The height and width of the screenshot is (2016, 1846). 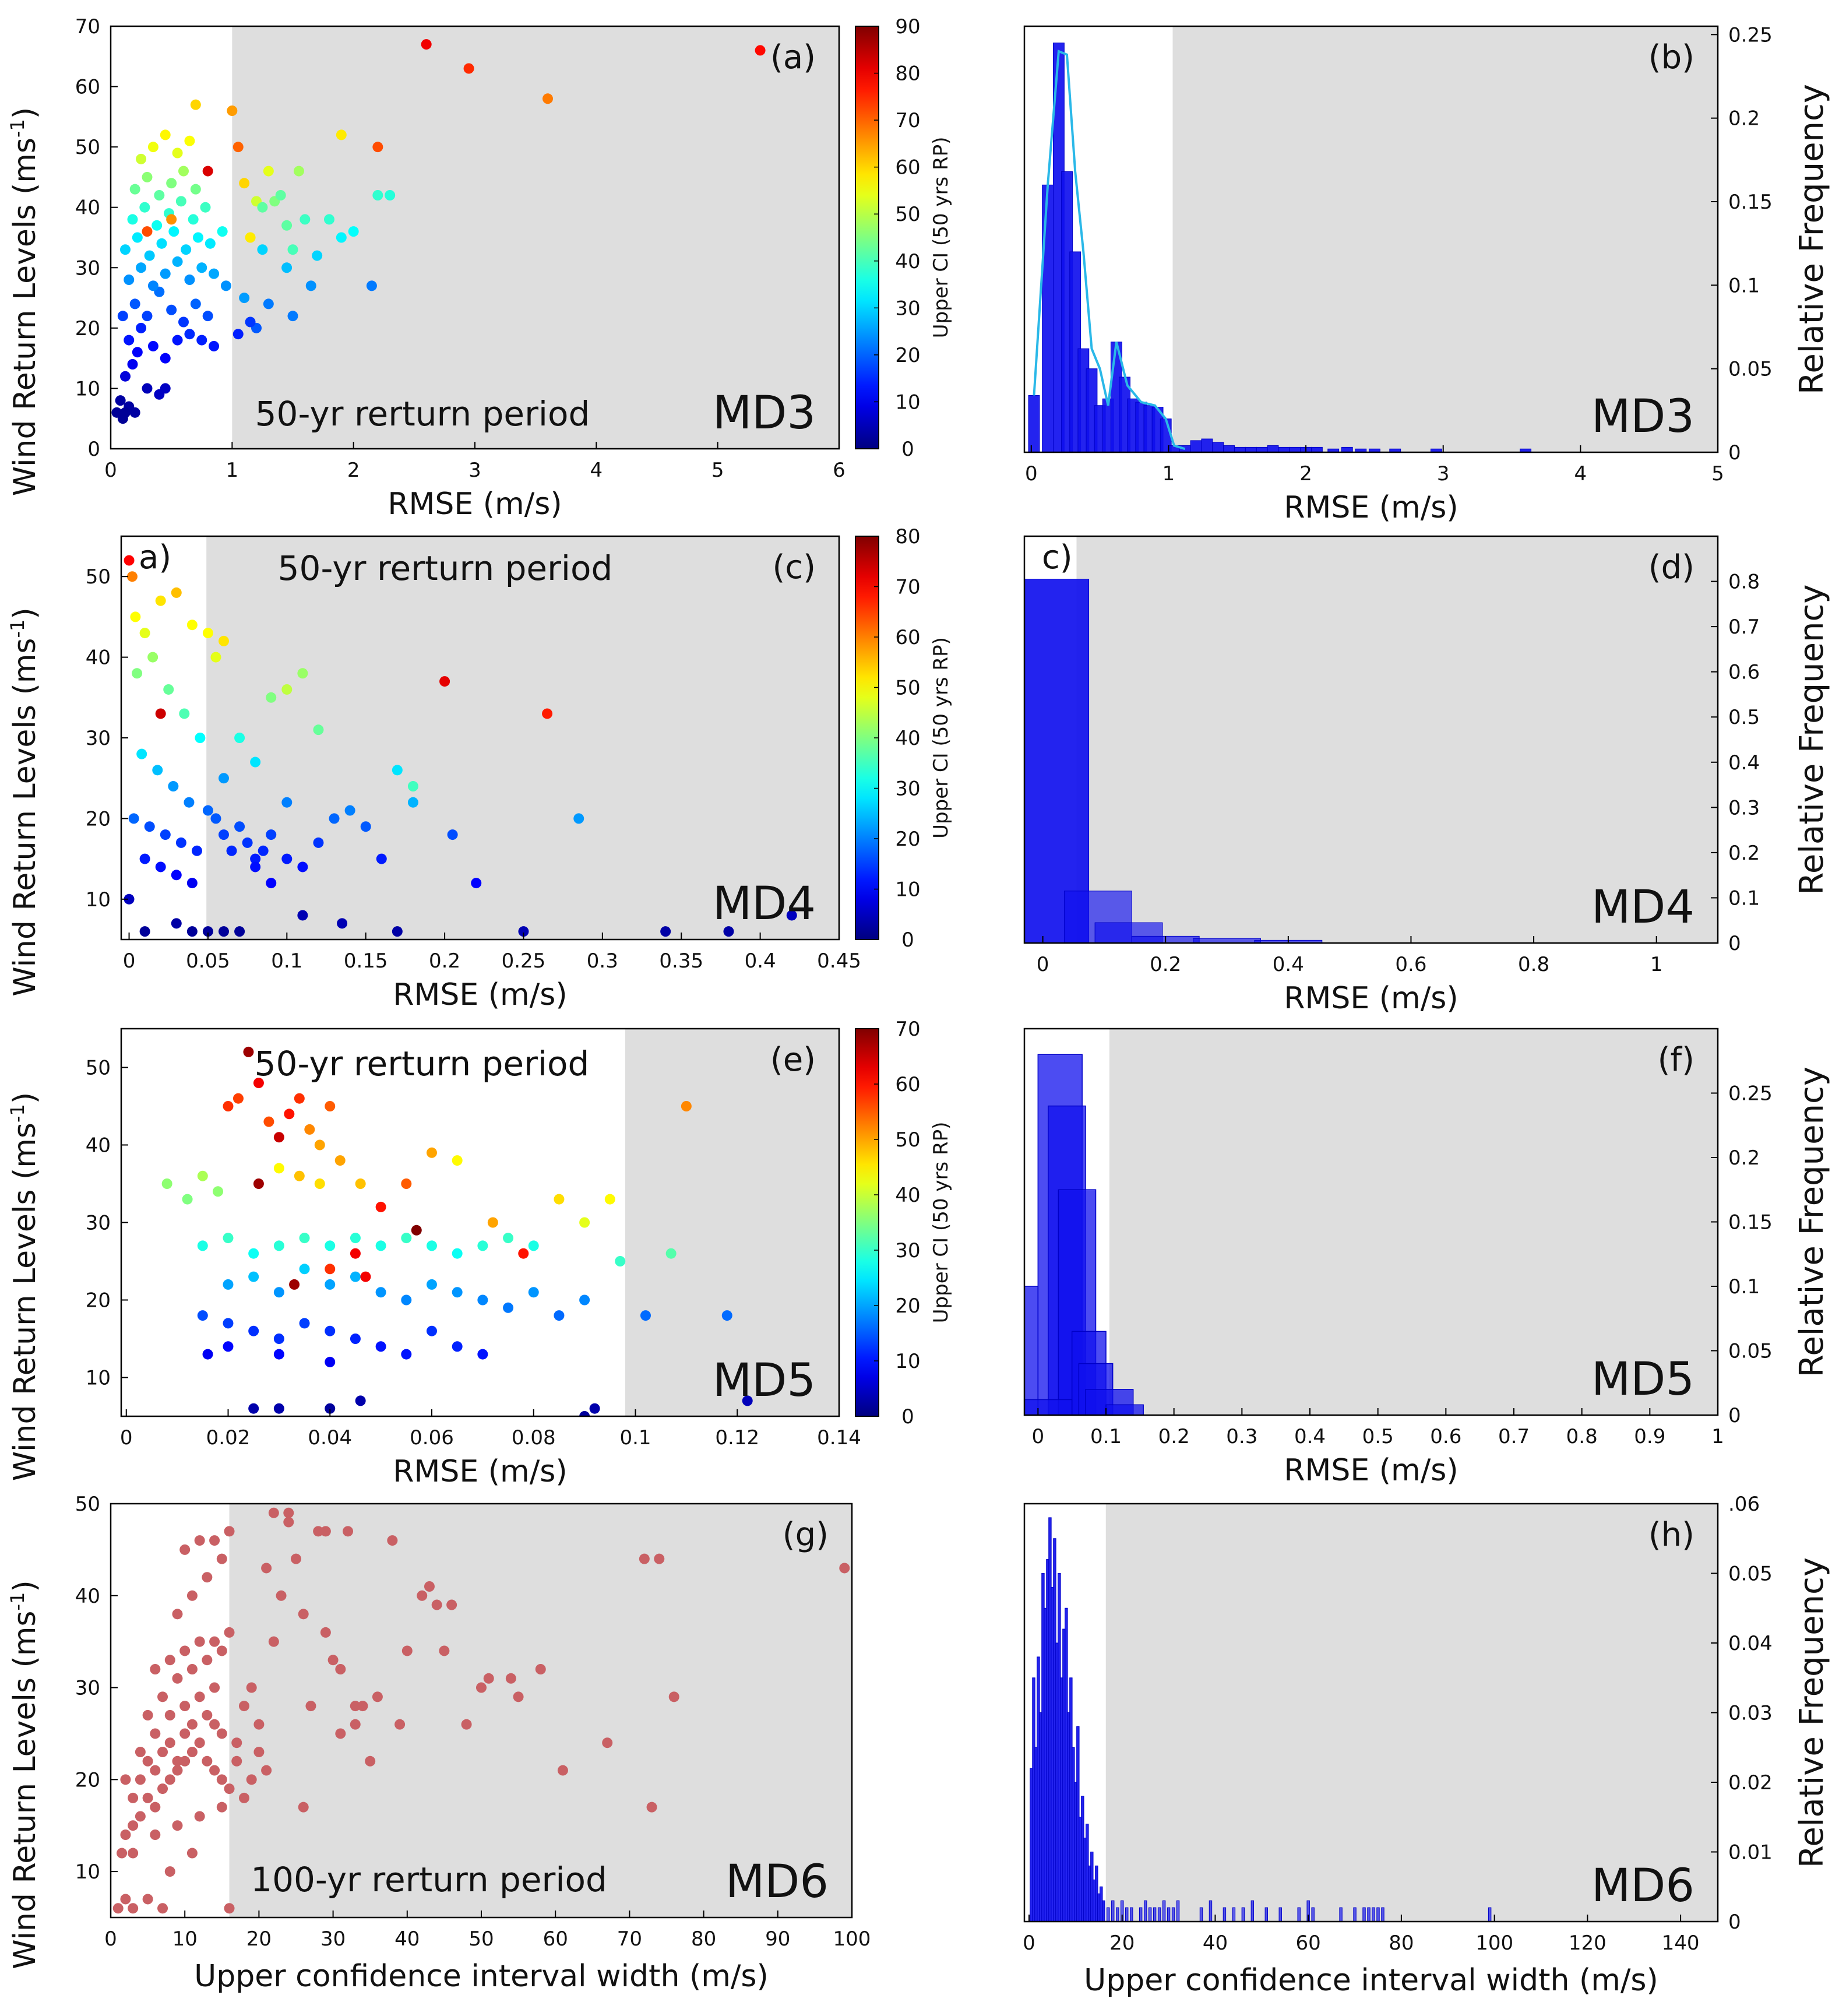 I want to click on x-tick-label: 0.1, so click(x=635, y=1437).